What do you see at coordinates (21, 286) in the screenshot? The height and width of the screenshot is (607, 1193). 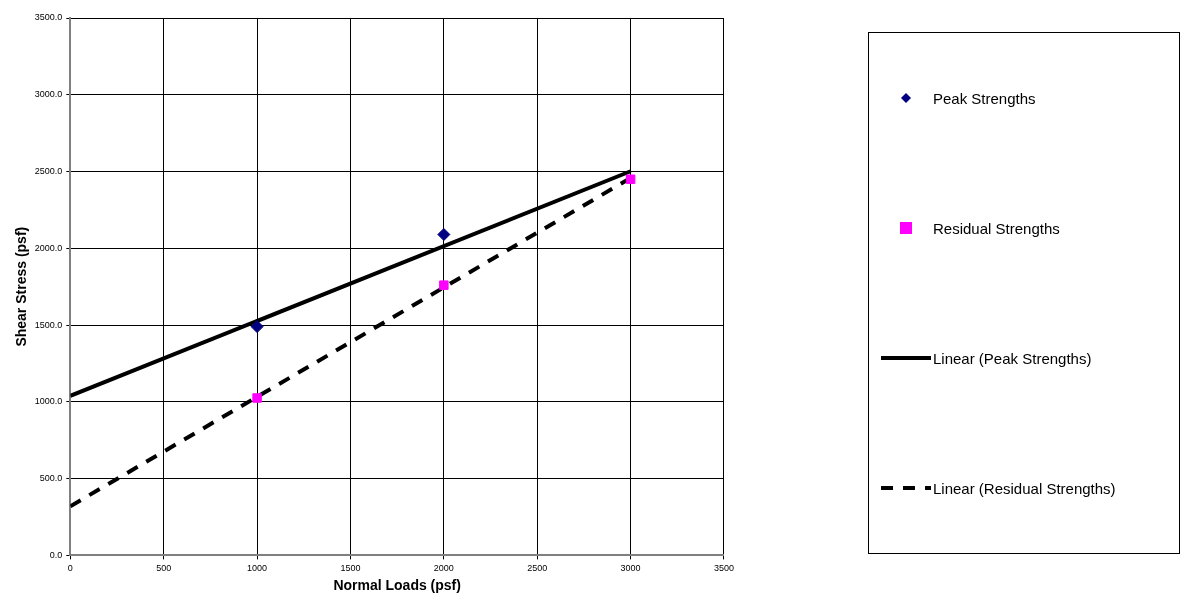 I see `y-axis-title: Shear Stress (psf)` at bounding box center [21, 286].